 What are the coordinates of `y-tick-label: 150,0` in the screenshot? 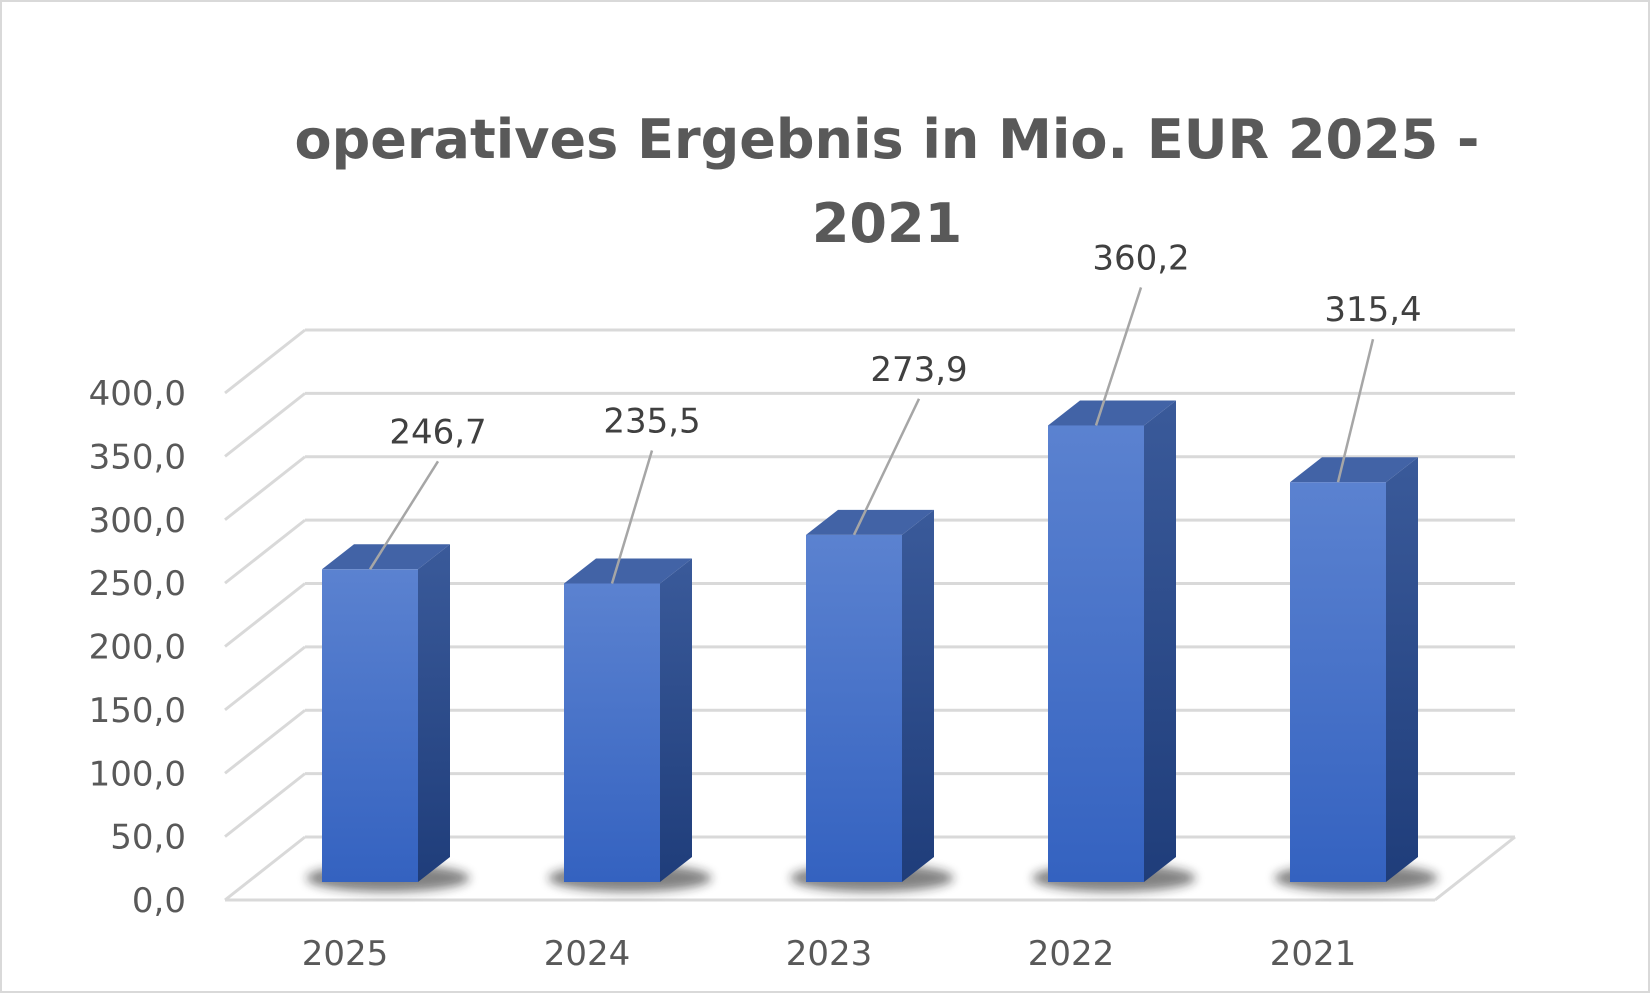 It's located at (137, 711).